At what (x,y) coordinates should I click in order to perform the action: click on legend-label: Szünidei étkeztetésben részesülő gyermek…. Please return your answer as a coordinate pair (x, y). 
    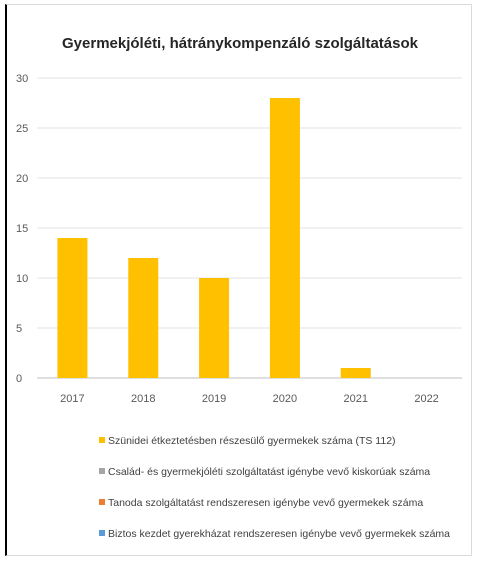
    Looking at the image, I should click on (252, 441).